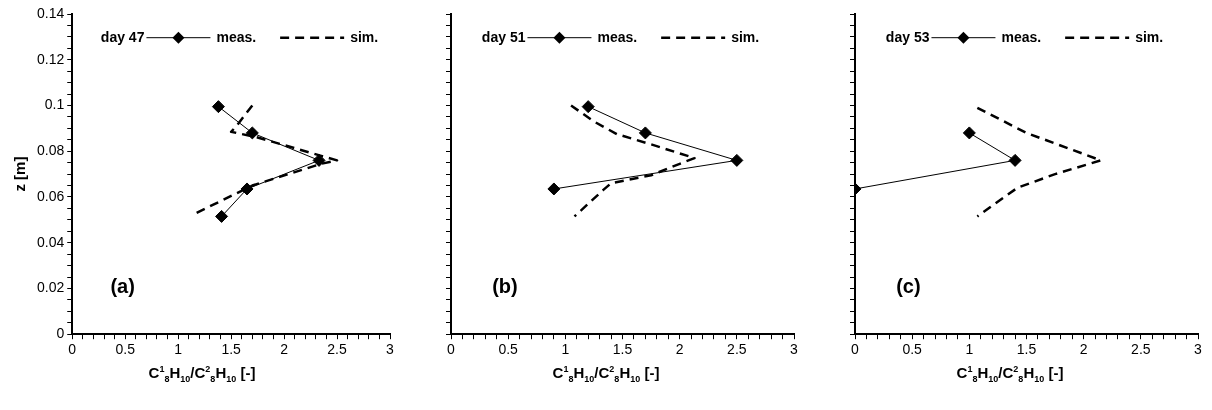  What do you see at coordinates (51, 241) in the screenshot?
I see `y-tick-label: 0.04` at bounding box center [51, 241].